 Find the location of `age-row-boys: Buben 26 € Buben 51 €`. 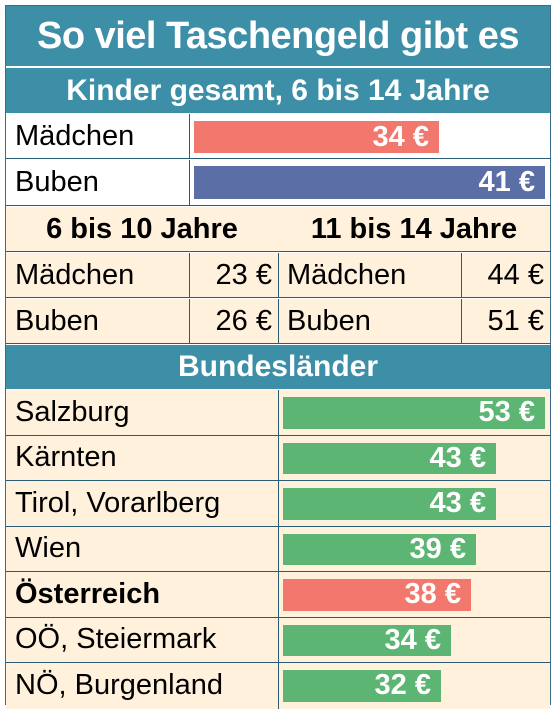

age-row-boys: Buben 26 € Buben 51 € is located at coordinates (278, 321).